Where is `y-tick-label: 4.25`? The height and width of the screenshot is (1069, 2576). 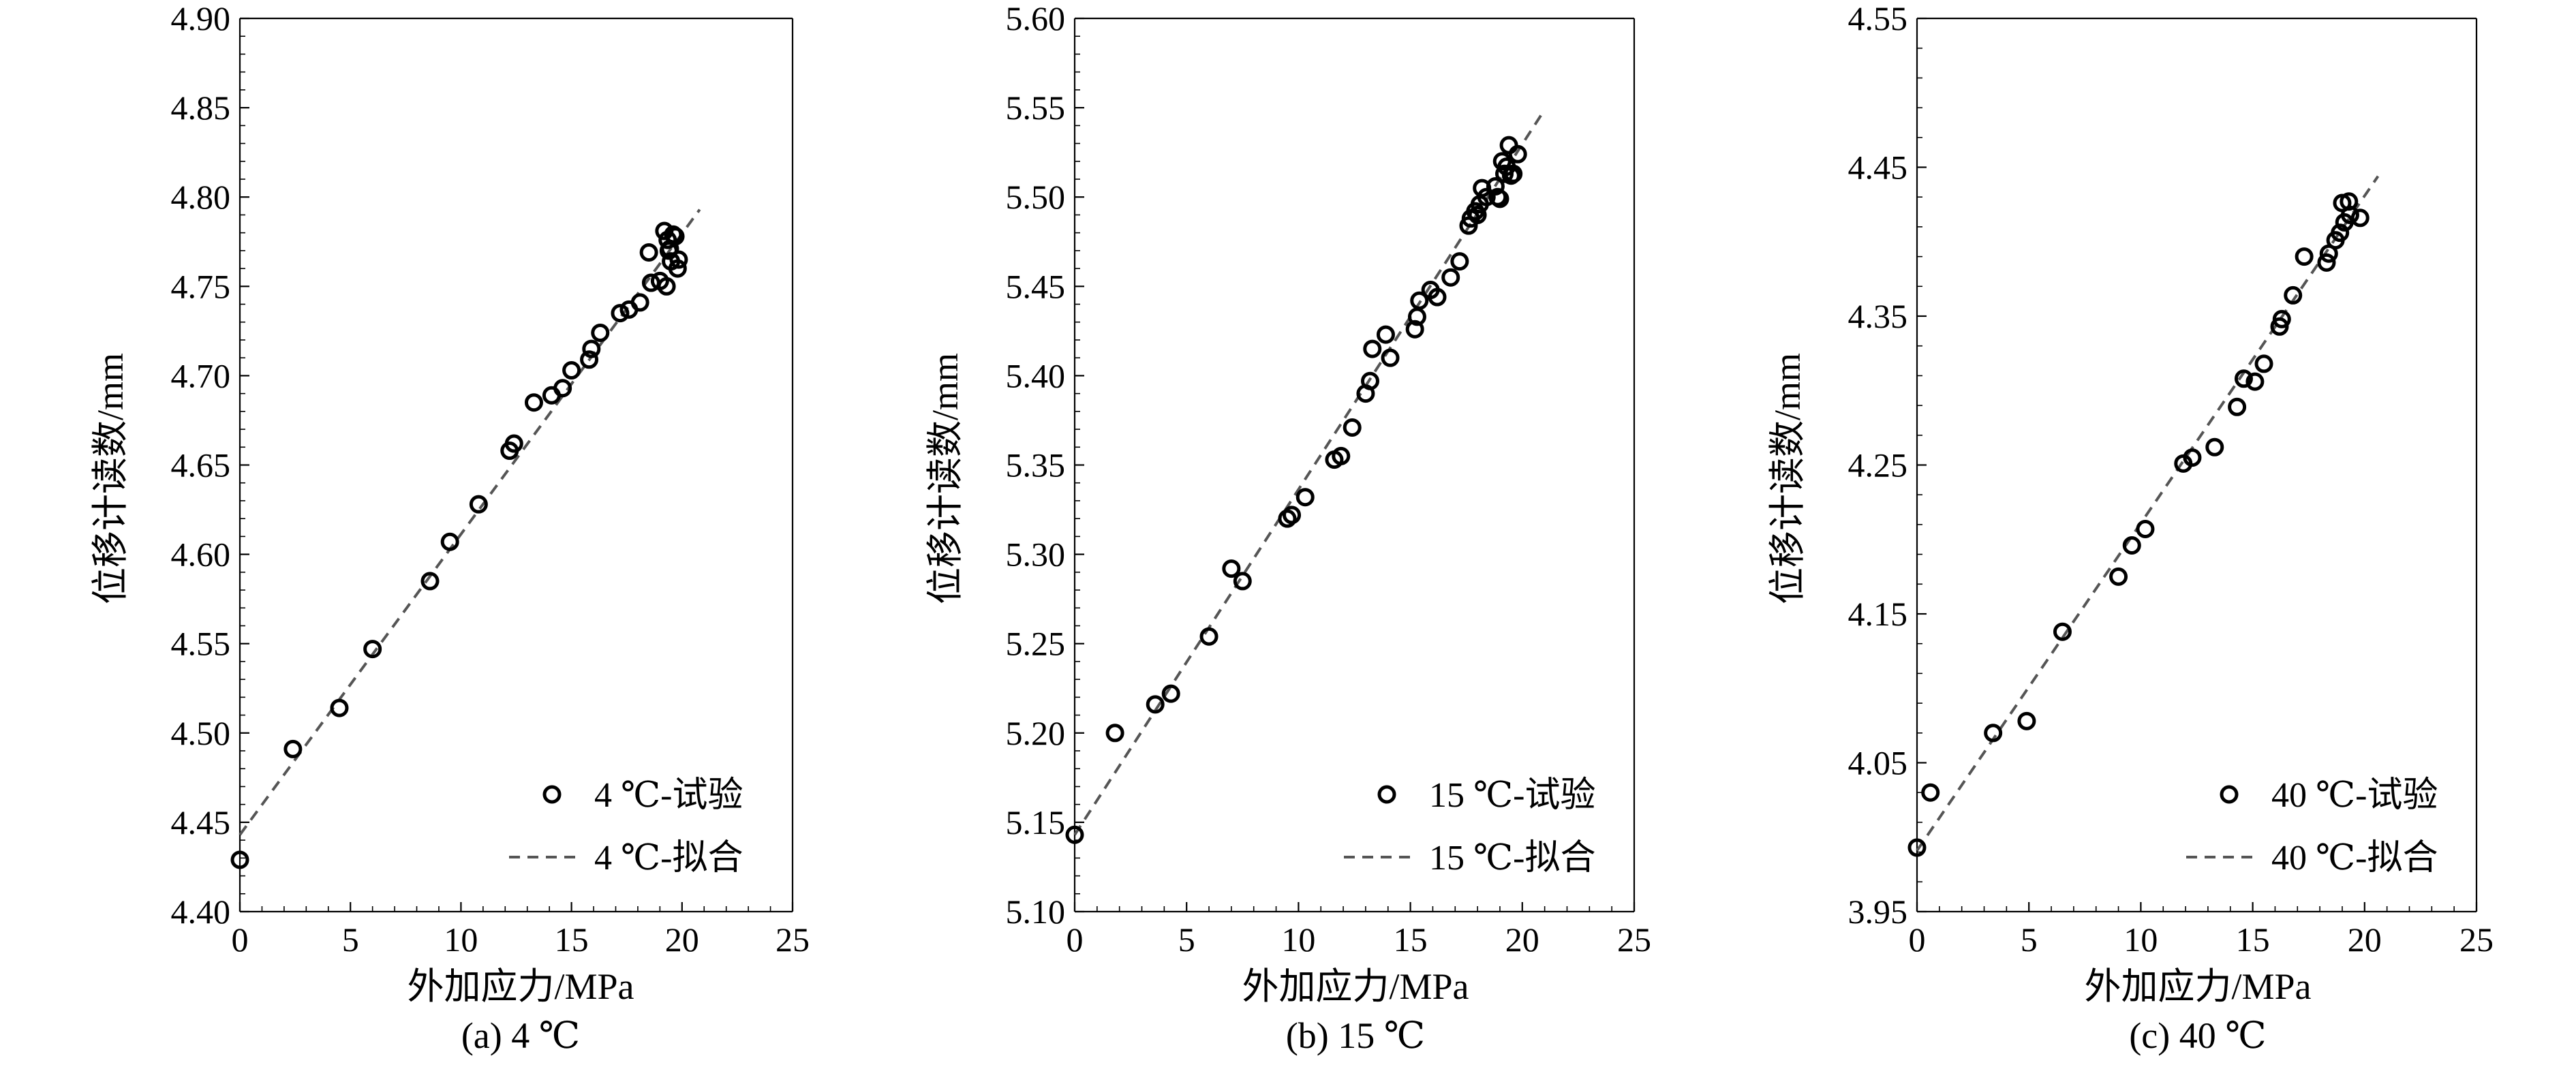 y-tick-label: 4.25 is located at coordinates (1878, 465).